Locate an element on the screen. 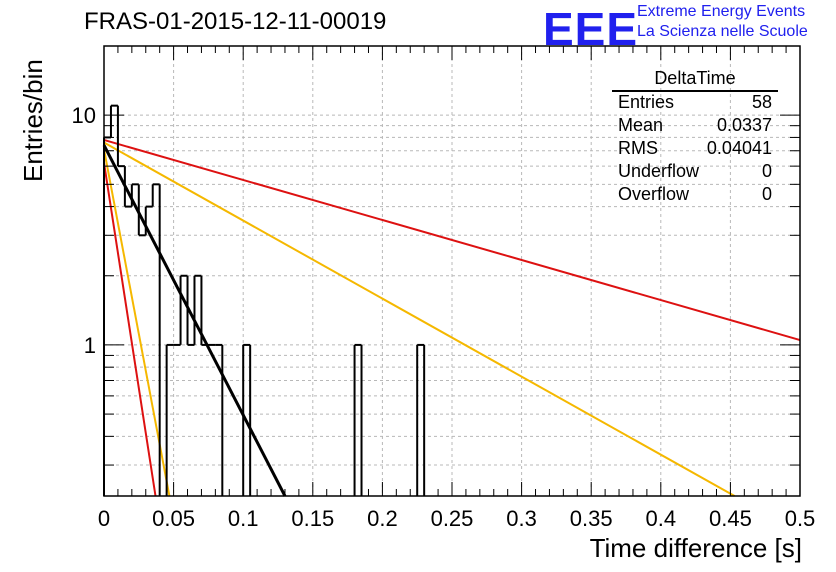 This screenshot has width=836, height=572. x-tick-label: 0.5 is located at coordinates (800, 518).